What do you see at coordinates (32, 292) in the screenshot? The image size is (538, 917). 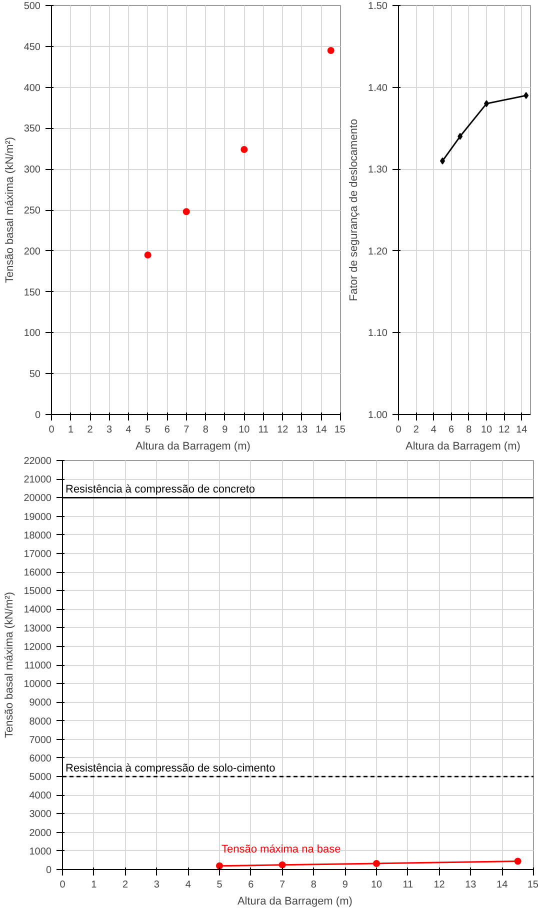 I see `y-tick-label: 150` at bounding box center [32, 292].